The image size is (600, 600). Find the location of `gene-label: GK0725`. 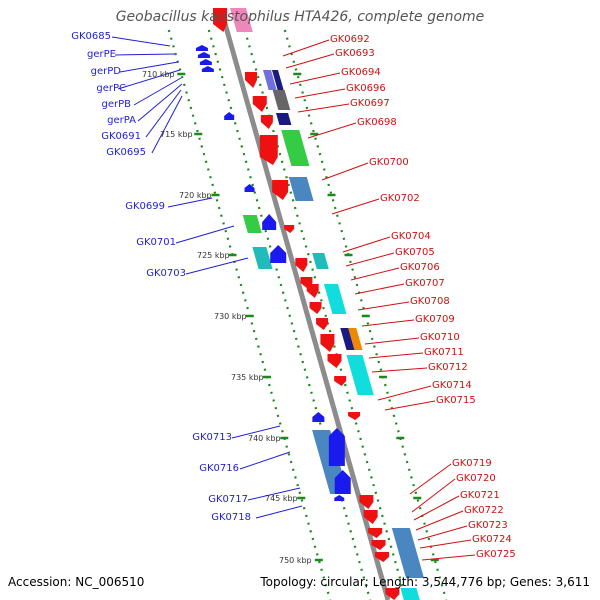

gene-label: GK0725 is located at coordinates (496, 554).